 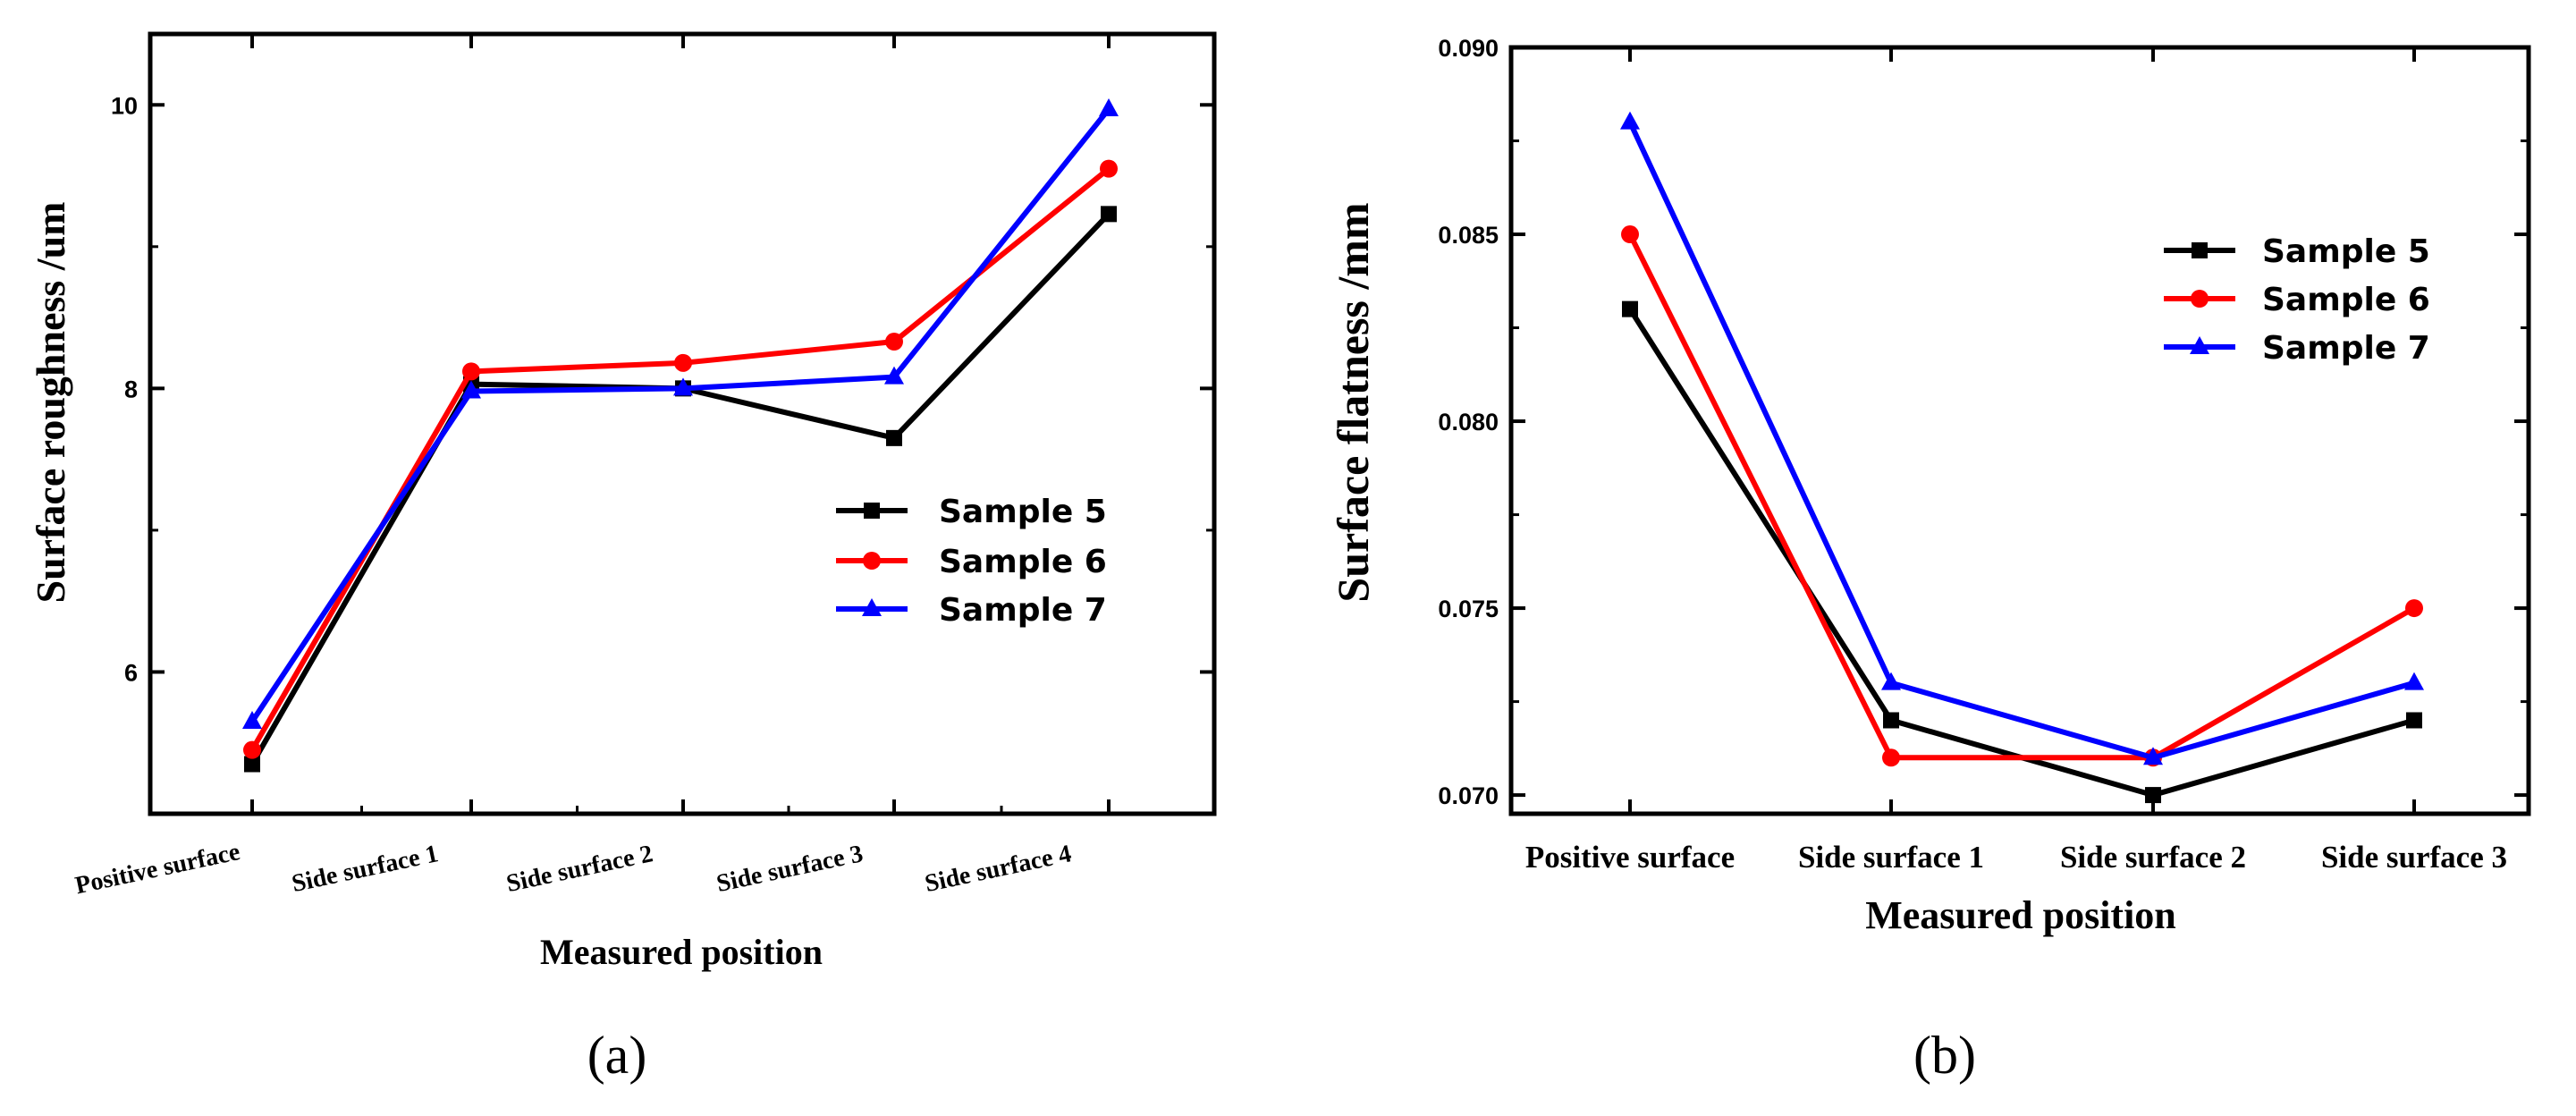 I want to click on y-tick-label: 8, so click(x=131, y=389).